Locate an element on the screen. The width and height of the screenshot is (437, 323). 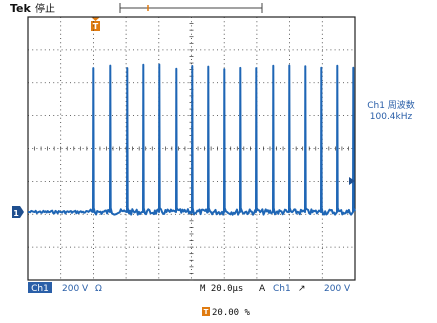
trigger-channel: Ch1 is located at coordinates (282, 289).